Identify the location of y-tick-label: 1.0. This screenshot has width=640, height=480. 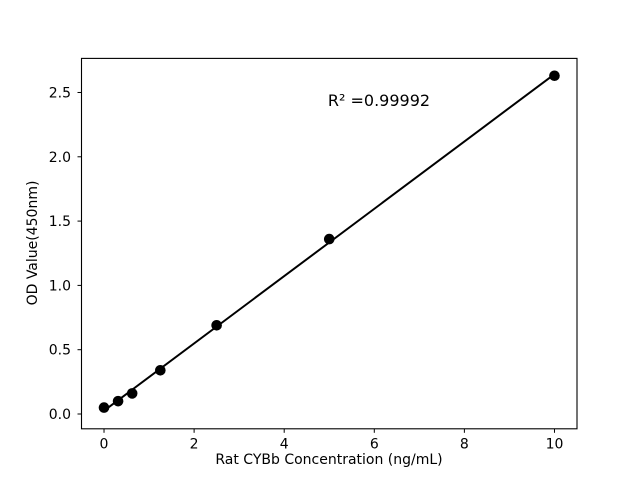
(60, 286).